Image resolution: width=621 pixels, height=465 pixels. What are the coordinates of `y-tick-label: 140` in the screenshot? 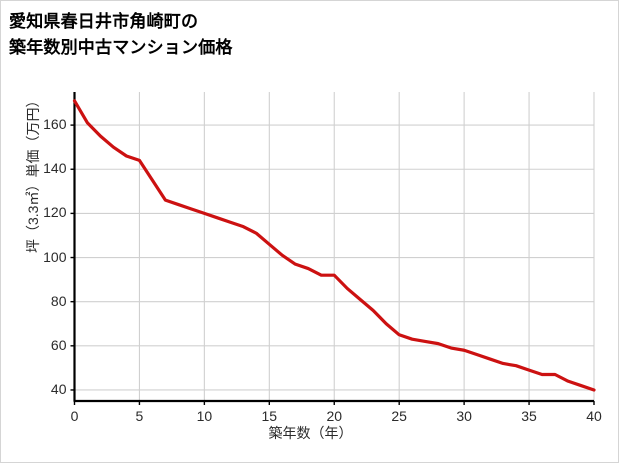 It's located at (55, 168).